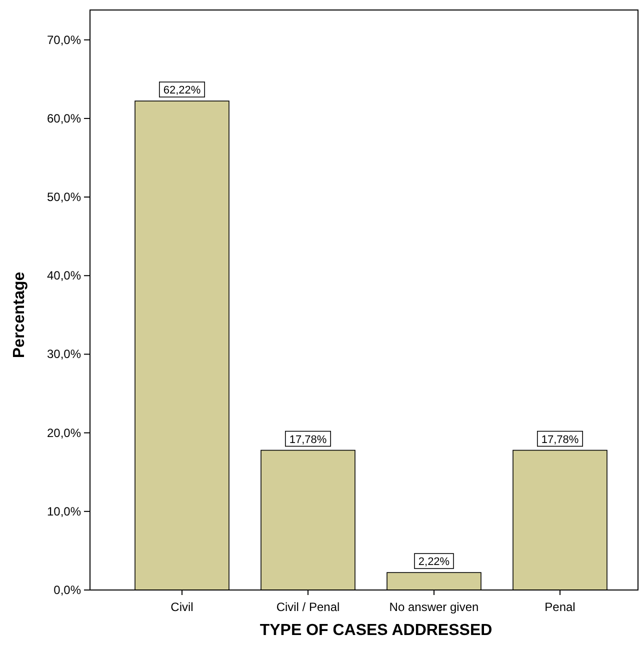 The height and width of the screenshot is (646, 640). What do you see at coordinates (68, 590) in the screenshot?
I see `y-tick-label: 0,0%` at bounding box center [68, 590].